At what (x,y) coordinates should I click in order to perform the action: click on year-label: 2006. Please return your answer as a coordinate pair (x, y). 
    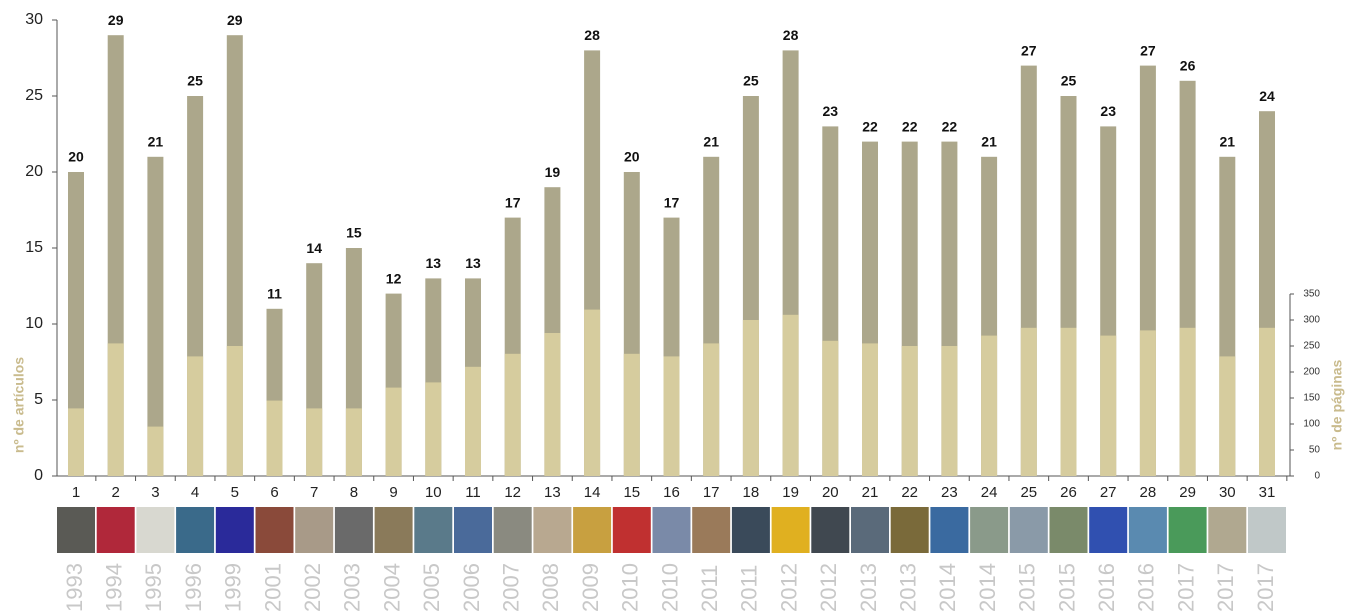
    Looking at the image, I should click on (471, 587).